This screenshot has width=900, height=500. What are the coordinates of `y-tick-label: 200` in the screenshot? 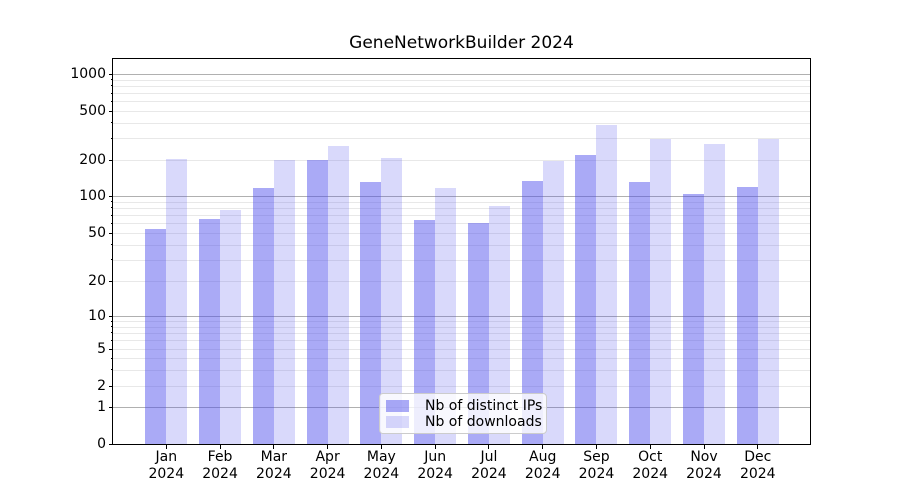 It's located at (92, 160).